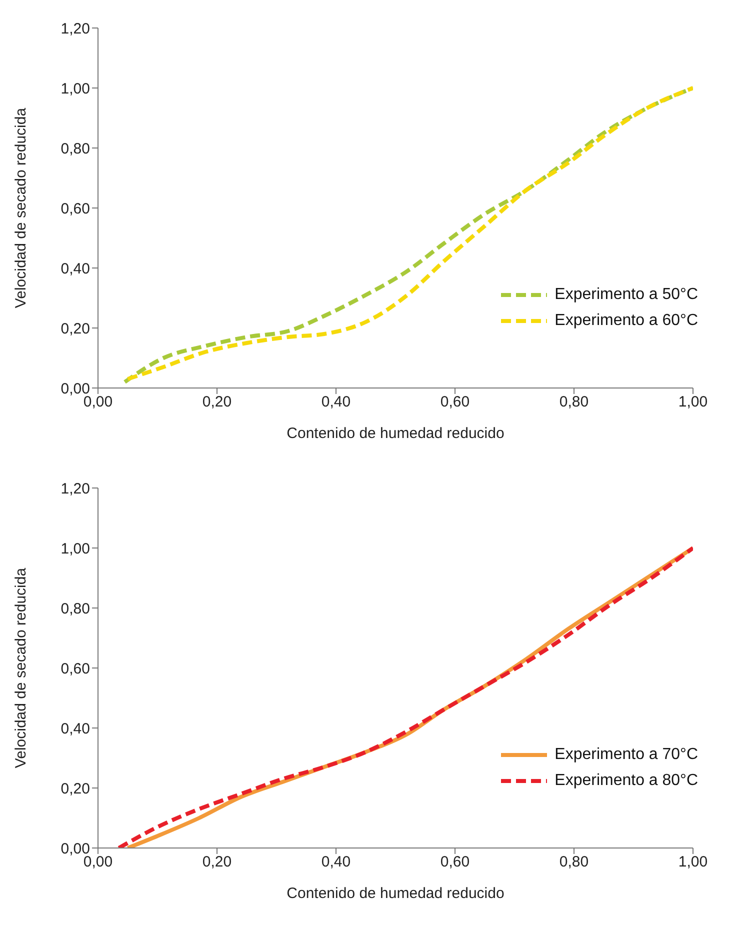 The image size is (733, 949). I want to click on legend-label: Experimento a 60°C, so click(626, 321).